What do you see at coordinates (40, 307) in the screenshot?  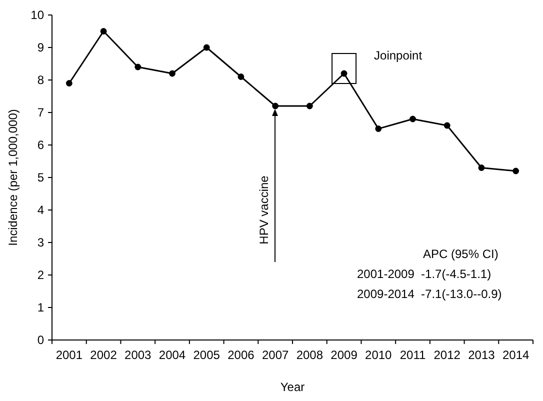 I see `y-tick-label: 1` at bounding box center [40, 307].